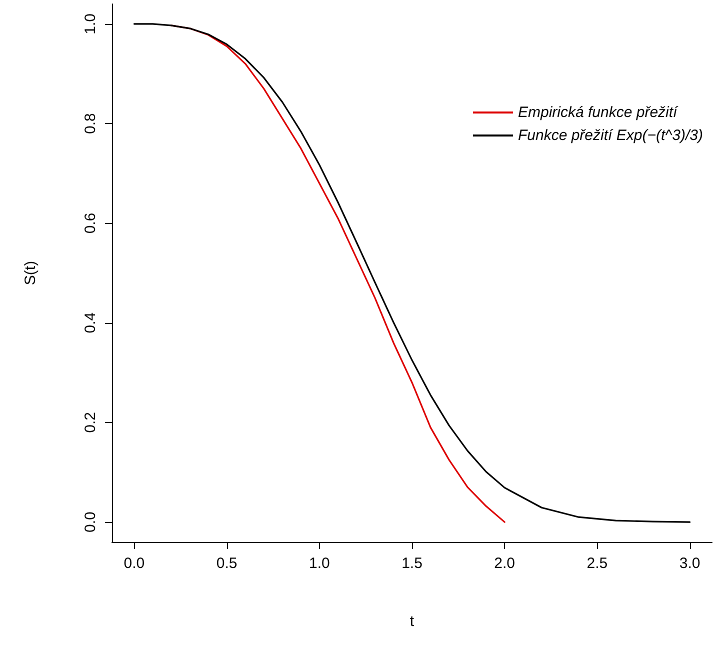 The width and height of the screenshot is (716, 646). I want to click on y-axis-title: S(t), so click(30, 273).